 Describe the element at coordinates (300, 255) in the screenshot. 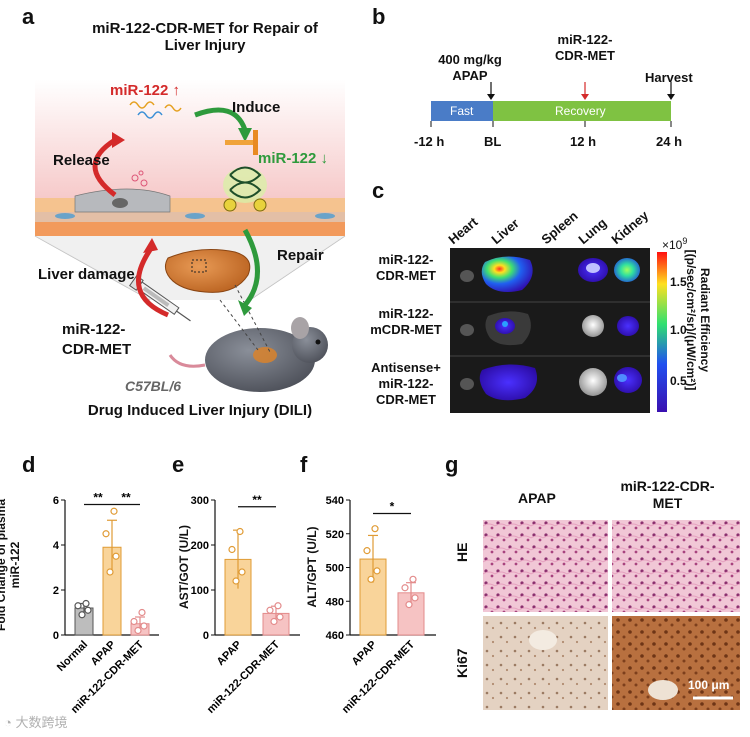

I see `repair-label: Repair` at that location.